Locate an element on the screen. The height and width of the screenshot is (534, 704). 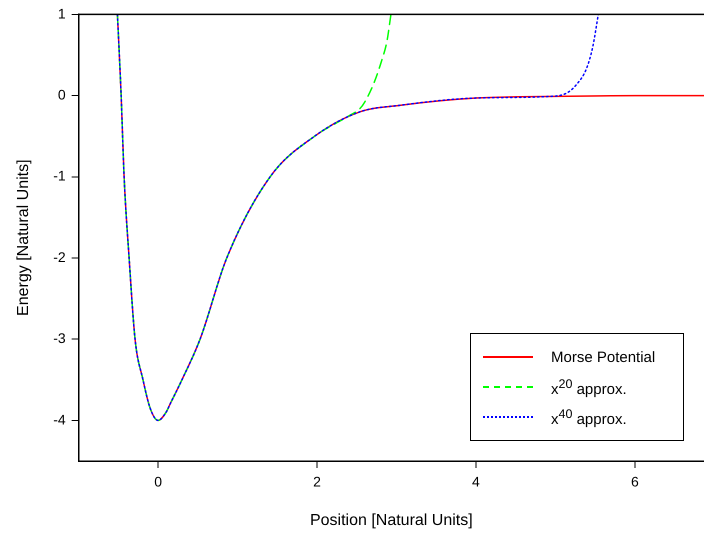
y-tick-label: -4 is located at coordinates (59, 419).